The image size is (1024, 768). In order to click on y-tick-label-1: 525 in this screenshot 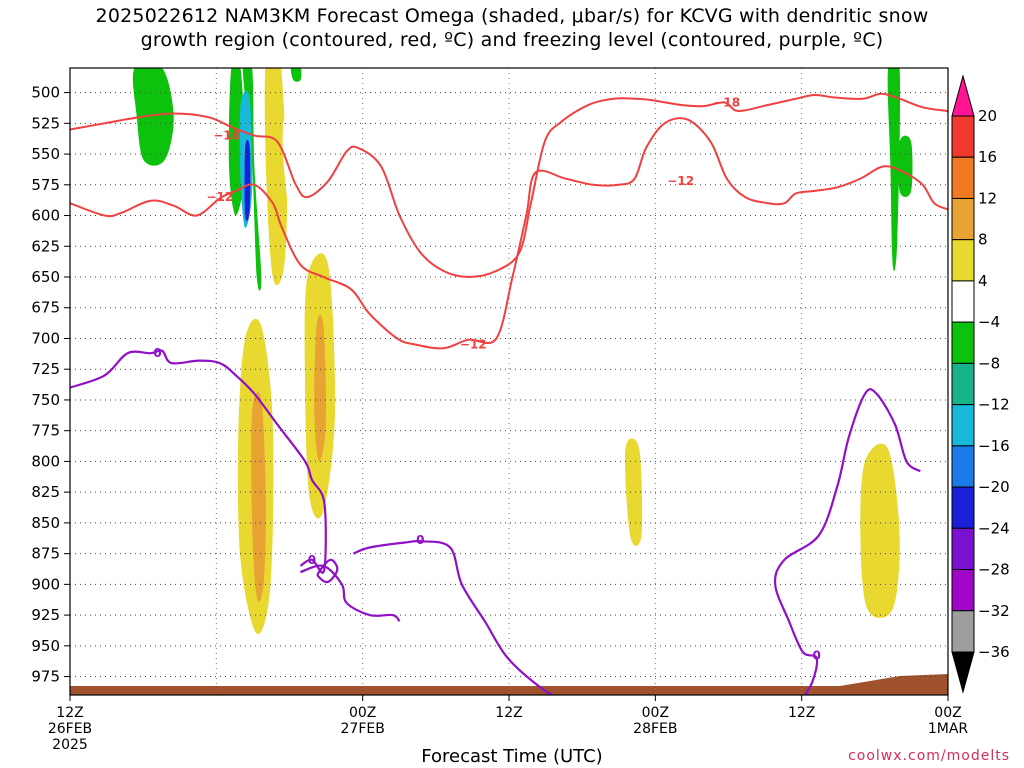, I will do `click(45, 123)`.